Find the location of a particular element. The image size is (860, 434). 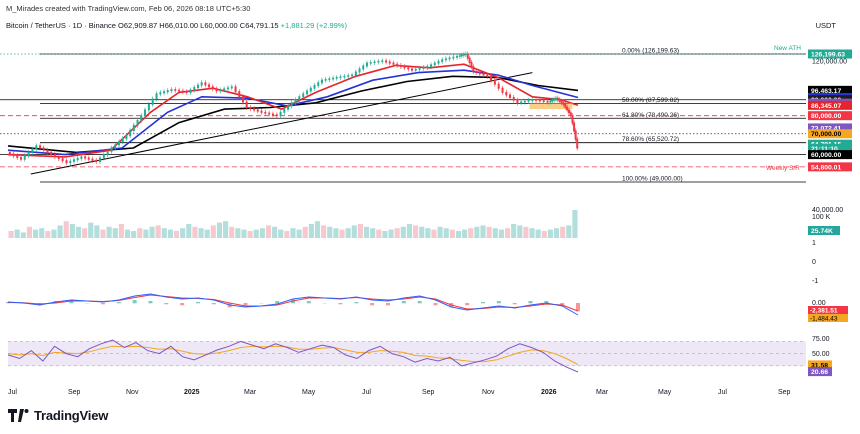

price-axis-badge-label: 86,345.07 is located at coordinates (826, 106).